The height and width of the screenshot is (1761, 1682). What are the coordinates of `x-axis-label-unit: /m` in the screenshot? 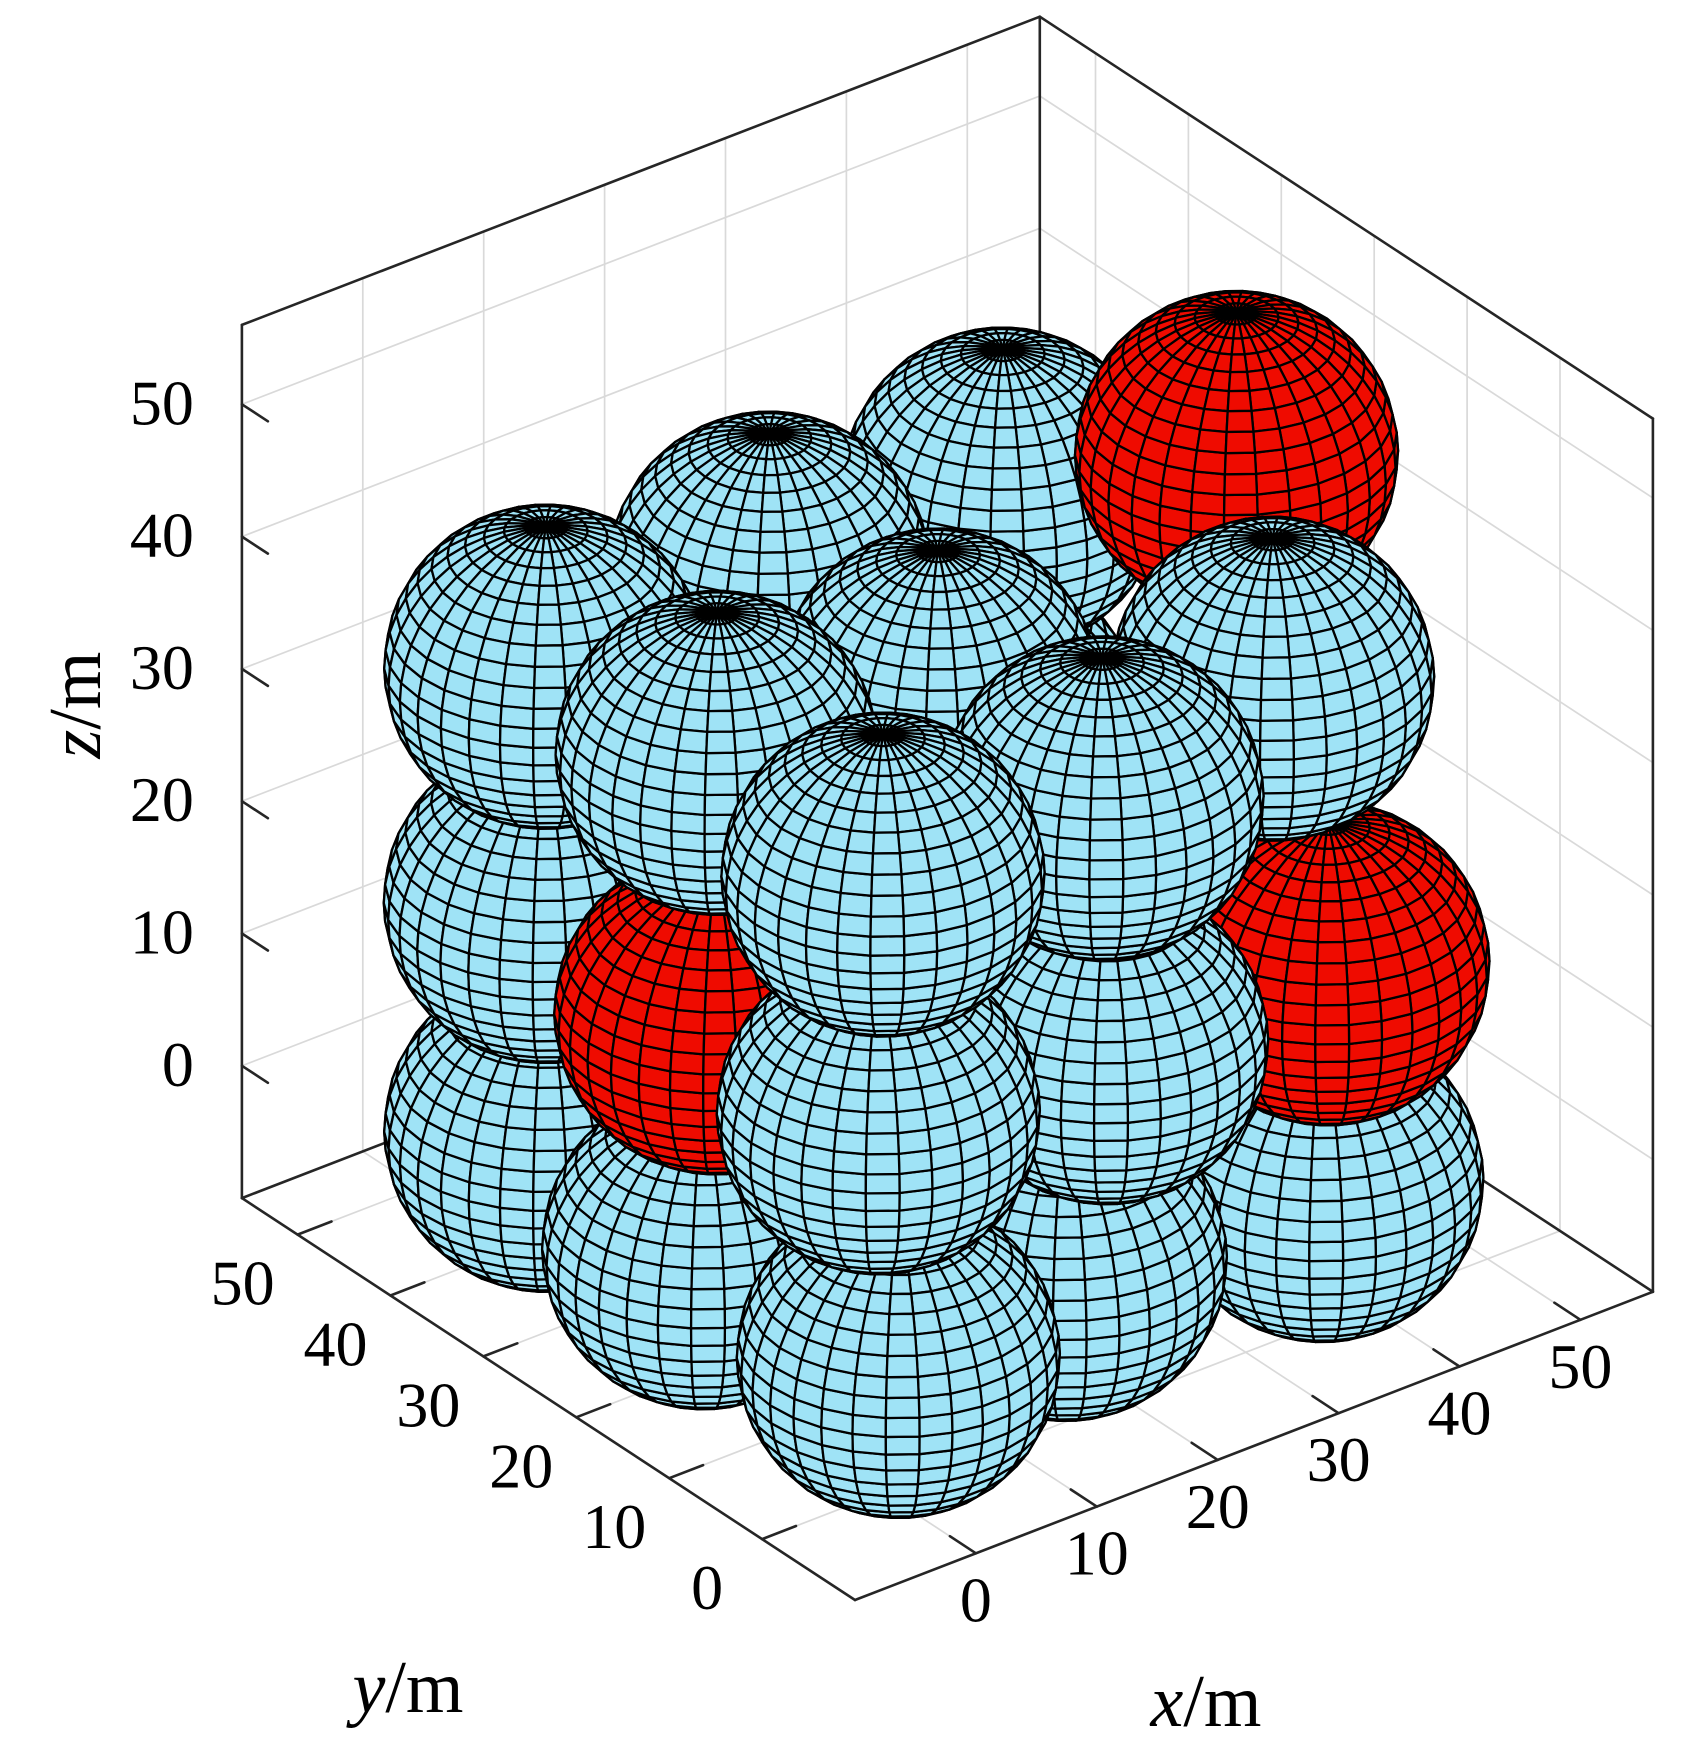 It's located at (1222, 1702).